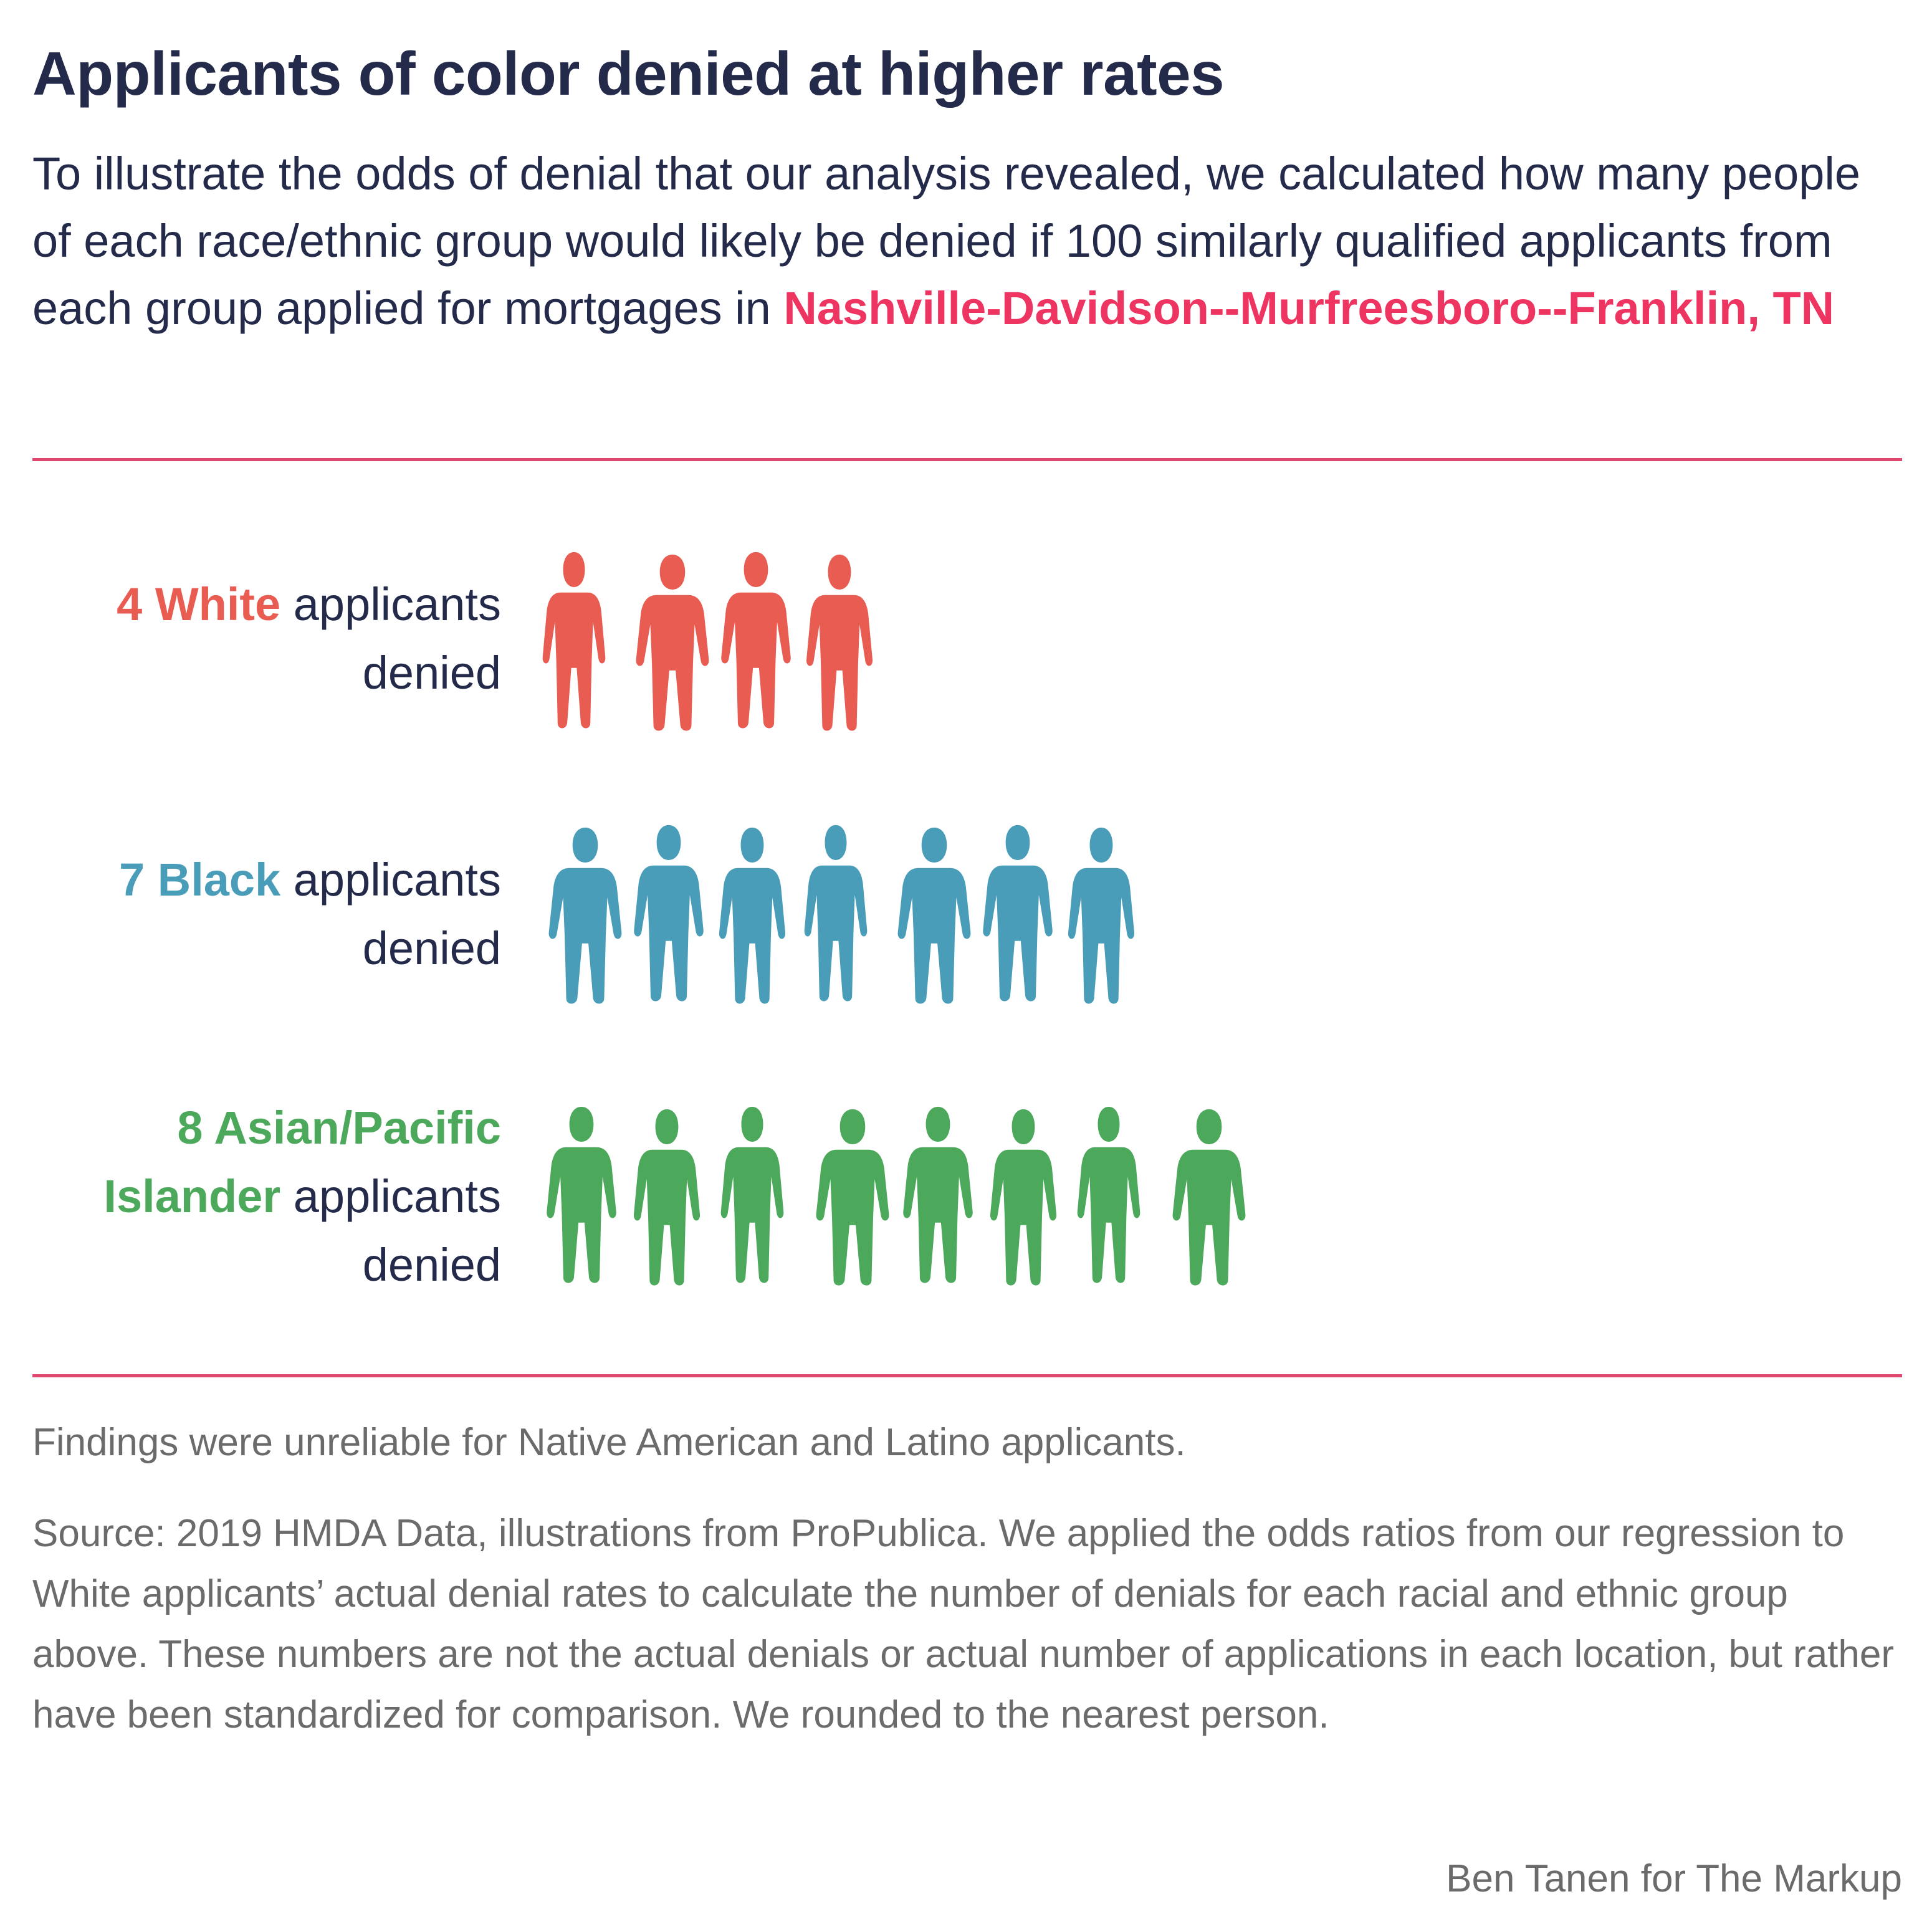 This screenshot has height=1932, width=1932. I want to click on row-label-black-denied: denied, so click(431, 948).